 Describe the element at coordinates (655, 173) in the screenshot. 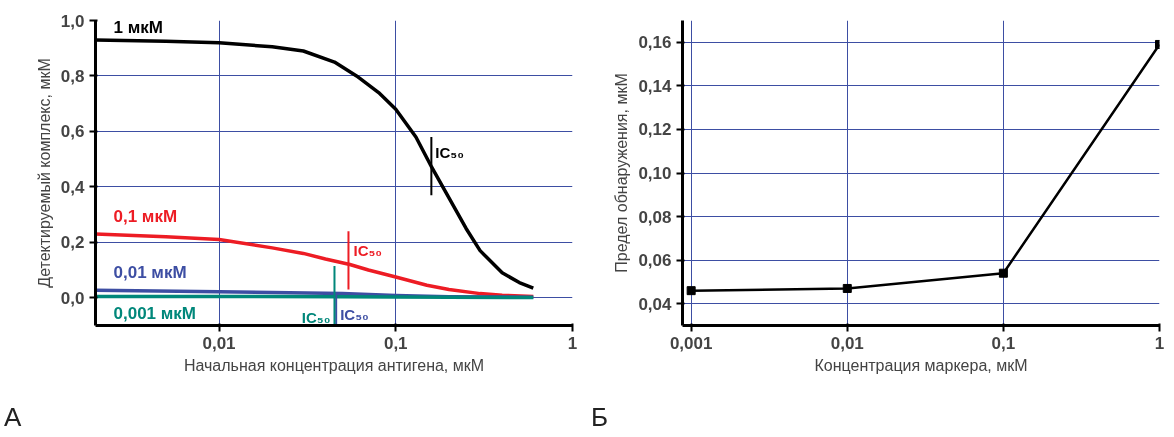

I see `y-tick-label: 0,10` at that location.